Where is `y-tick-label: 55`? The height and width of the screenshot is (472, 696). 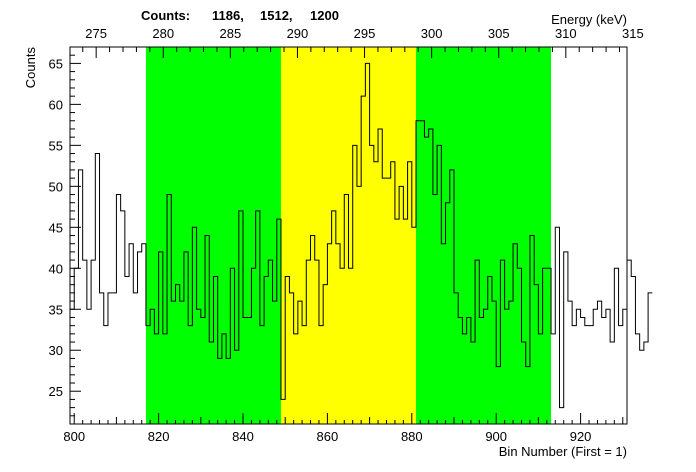 y-tick-label: 55 is located at coordinates (56, 145).